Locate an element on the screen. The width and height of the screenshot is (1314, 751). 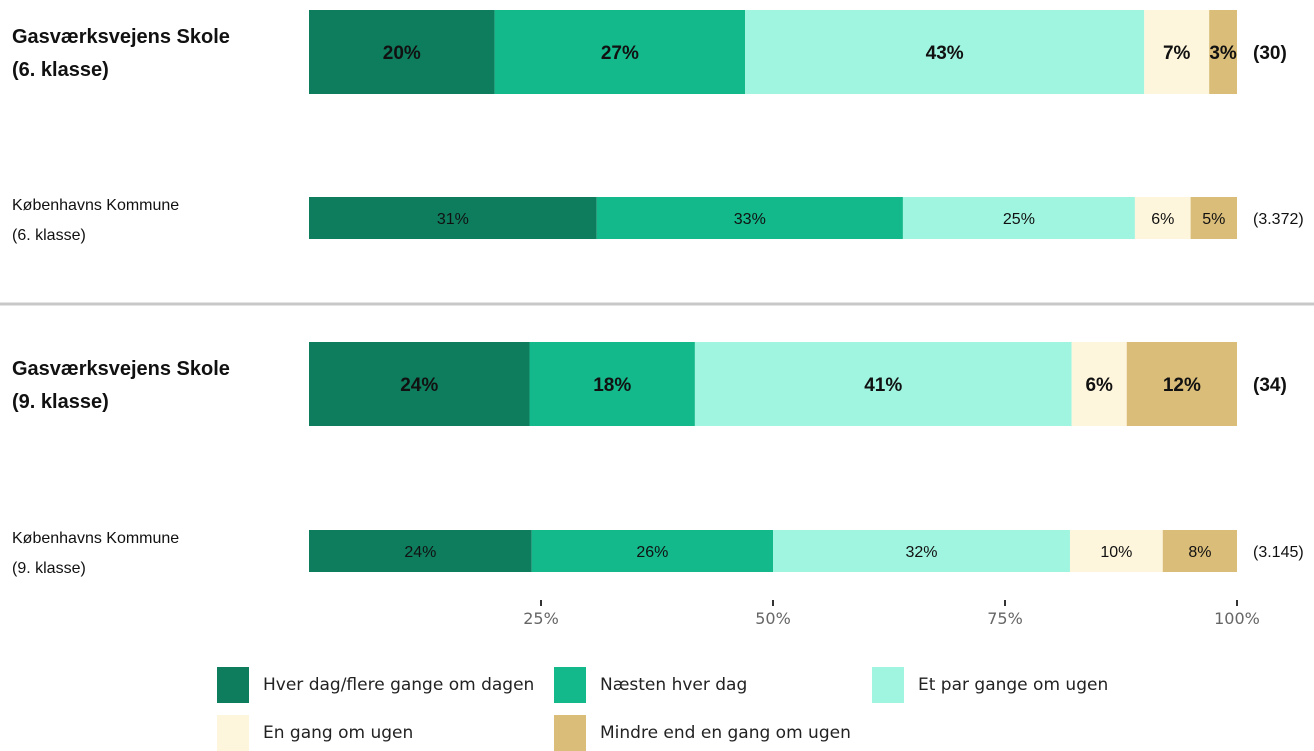
legend-item-5: Mindre end en gang om ugen is located at coordinates (702, 733).